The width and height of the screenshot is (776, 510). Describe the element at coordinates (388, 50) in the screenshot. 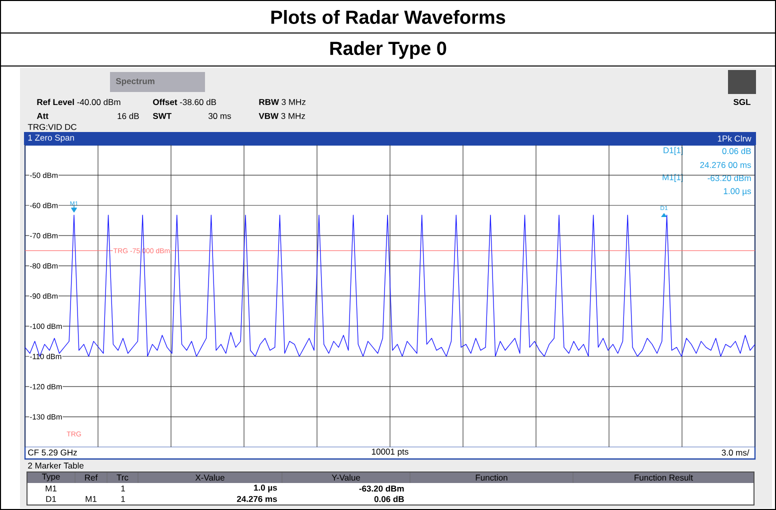

I see `chart-subtitle: Rader Type 0` at that location.